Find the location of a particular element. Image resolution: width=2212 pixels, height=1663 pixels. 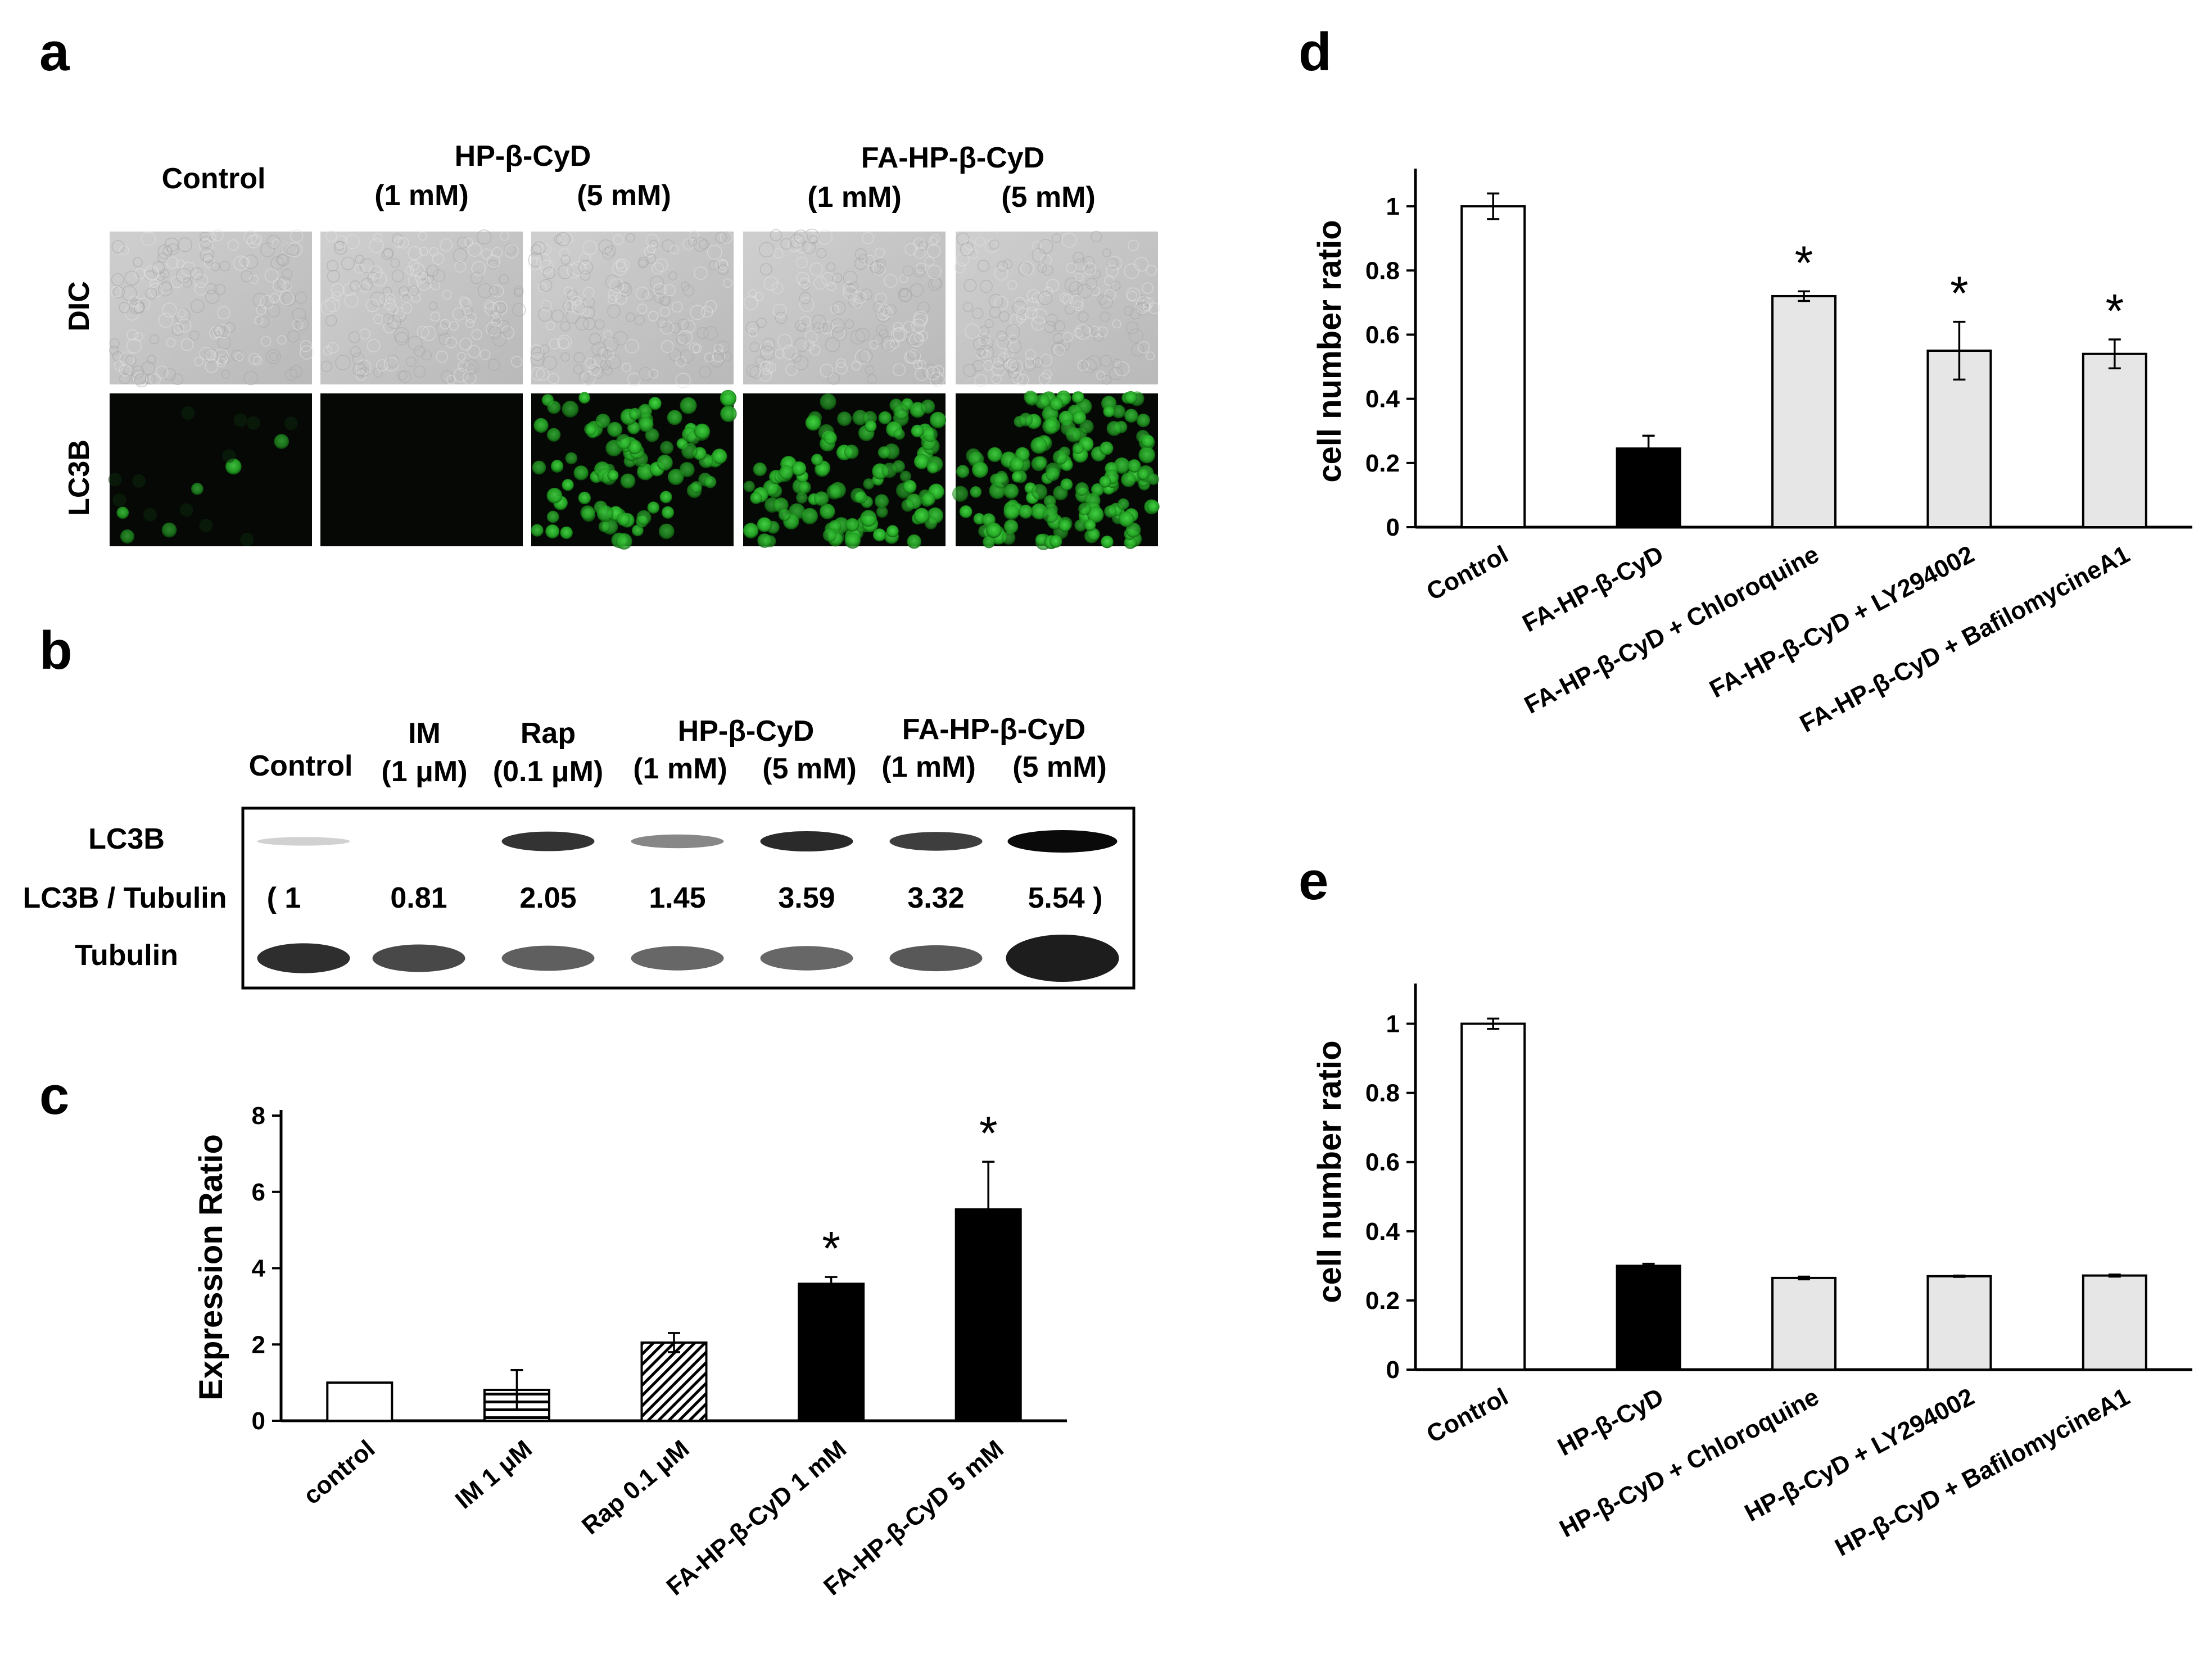

tubulin-bands is located at coordinates (688, 958).